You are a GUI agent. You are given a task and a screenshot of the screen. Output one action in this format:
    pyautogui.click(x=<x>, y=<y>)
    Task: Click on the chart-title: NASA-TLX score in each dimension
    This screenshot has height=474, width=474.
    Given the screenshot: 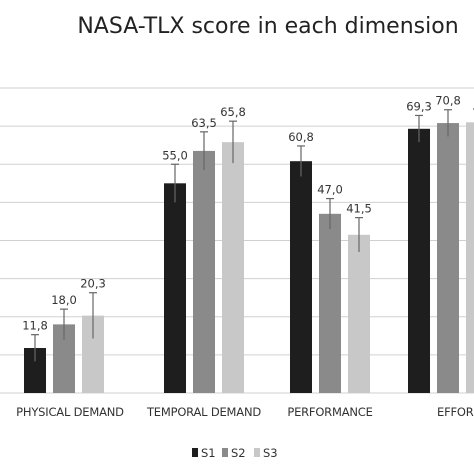 What is the action you would take?
    pyautogui.click(x=267, y=26)
    